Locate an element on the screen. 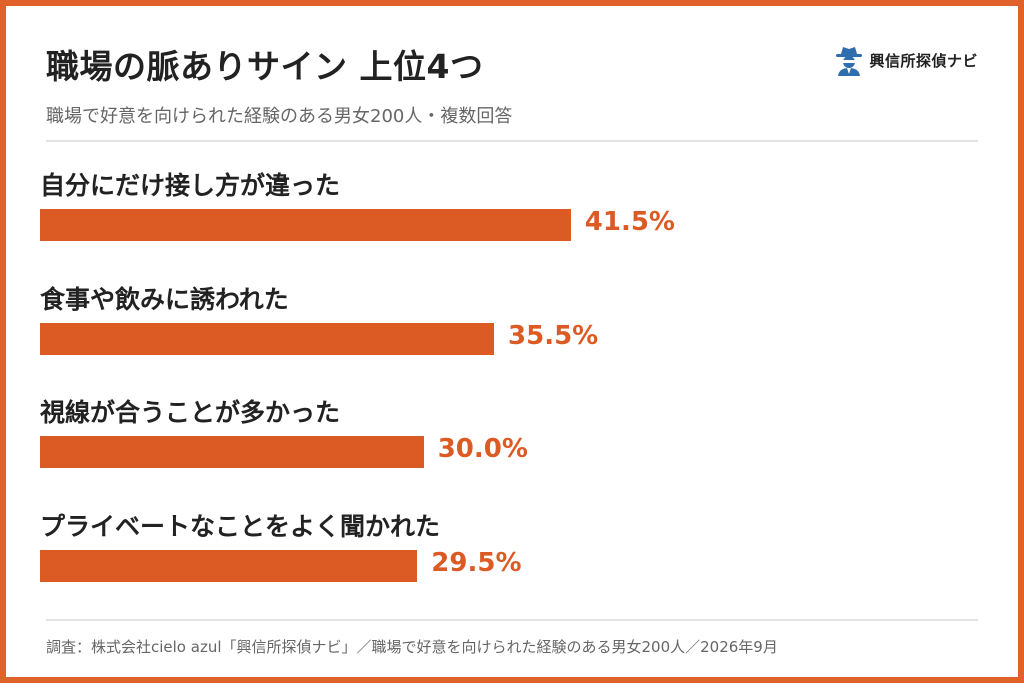  detective-icon is located at coordinates (849, 61).